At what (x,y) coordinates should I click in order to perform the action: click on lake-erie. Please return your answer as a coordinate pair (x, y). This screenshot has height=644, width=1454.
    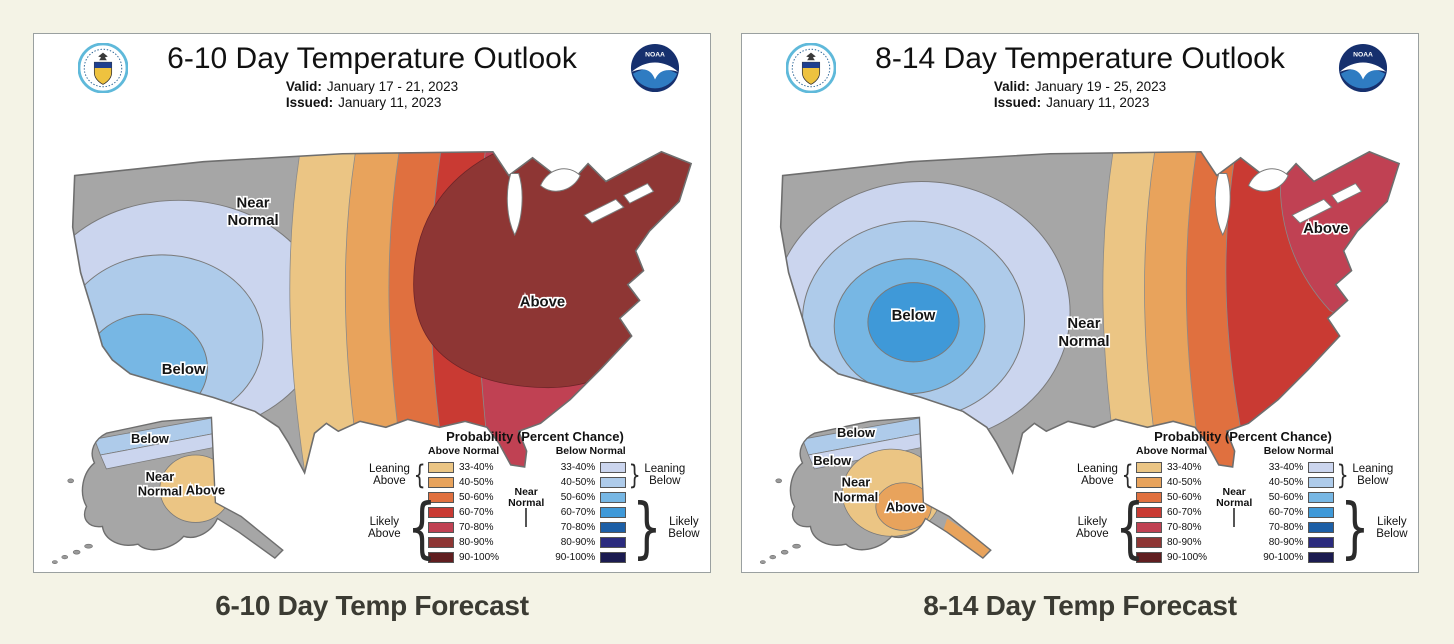
    Looking at the image, I should click on (1312, 211).